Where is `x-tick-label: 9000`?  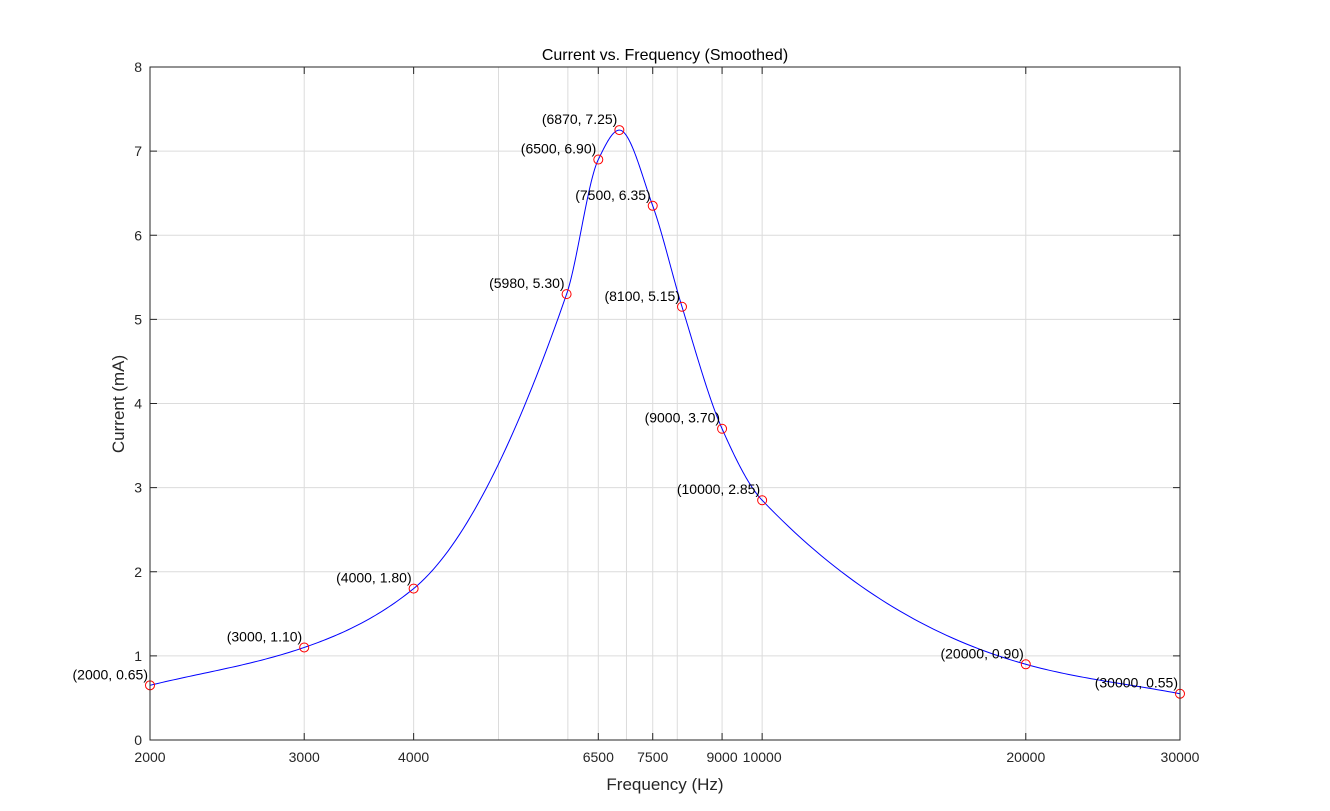
x-tick-label: 9000 is located at coordinates (721, 757).